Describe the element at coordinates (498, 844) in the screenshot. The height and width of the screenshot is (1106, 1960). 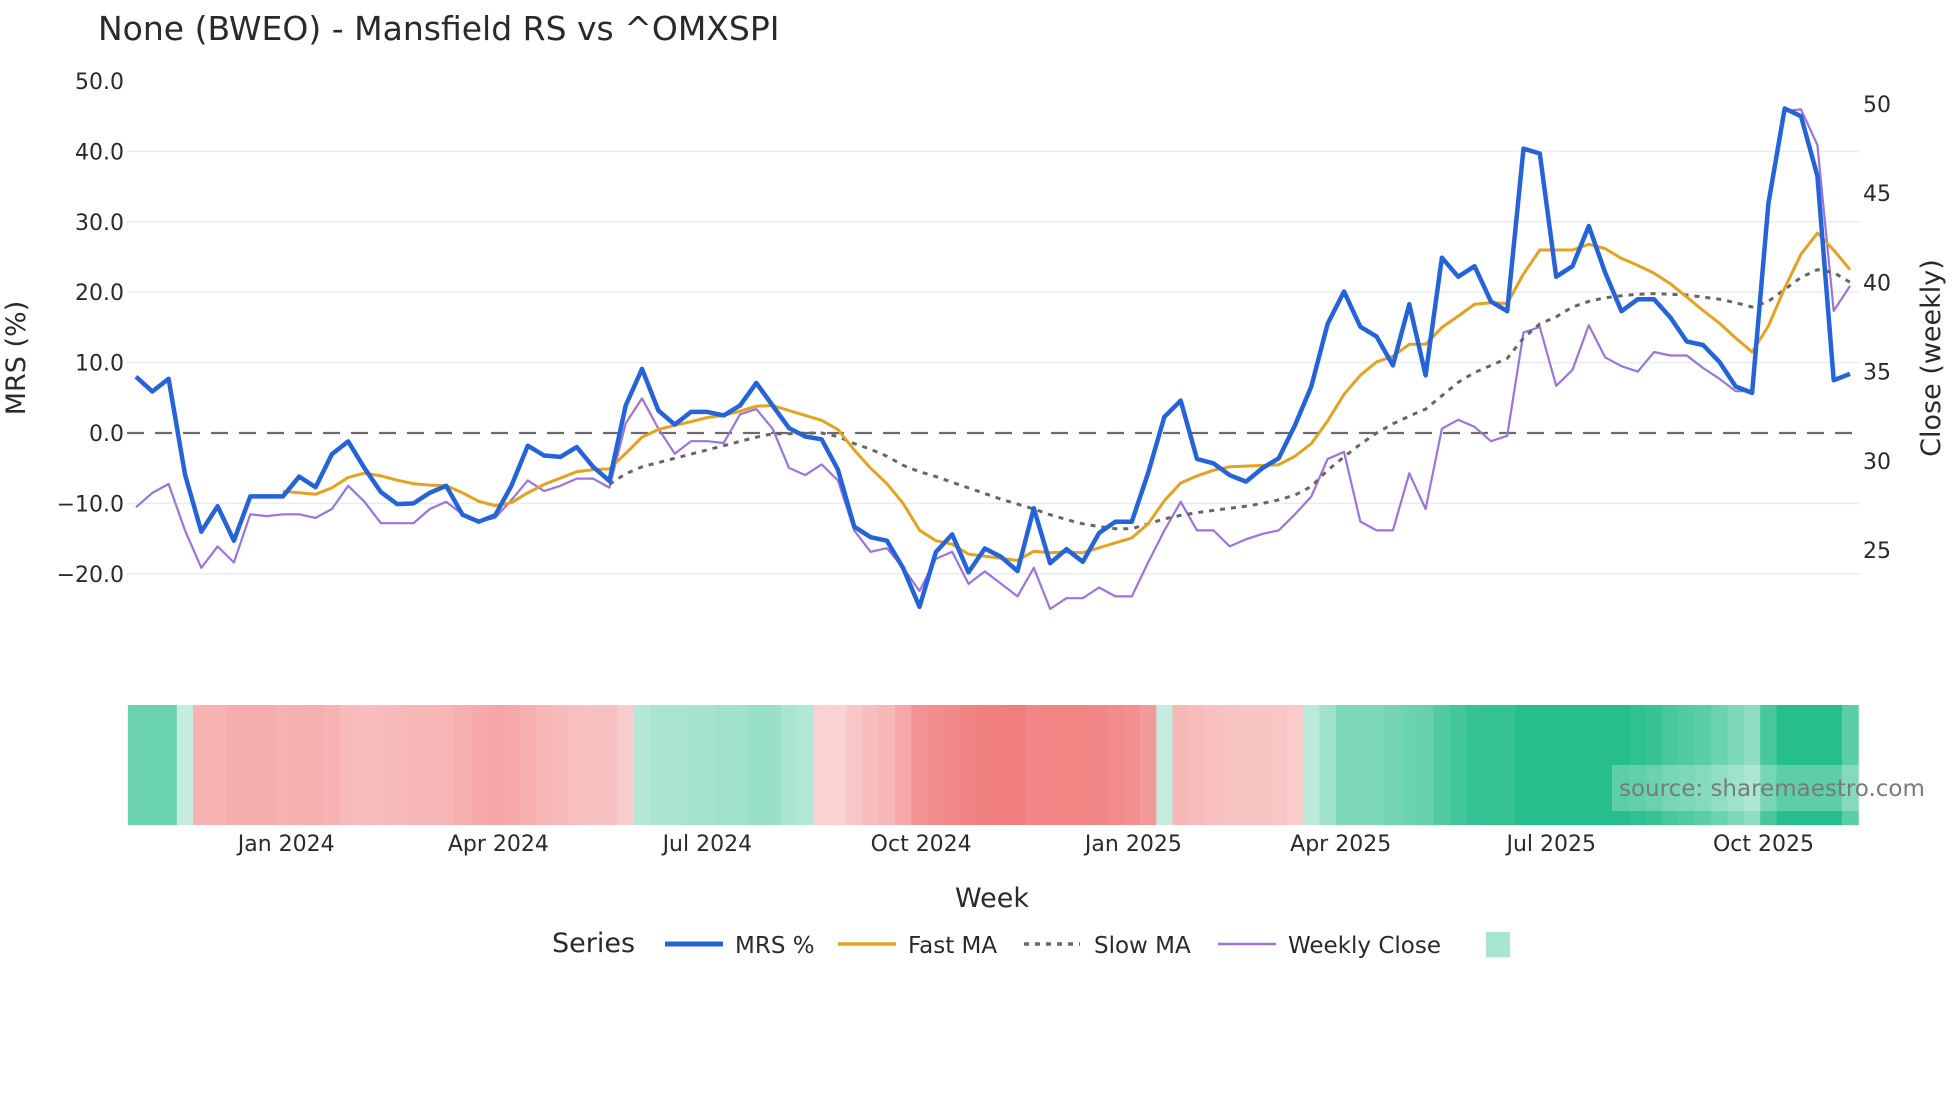
I see `x-tick-label: Apr 2024` at that location.